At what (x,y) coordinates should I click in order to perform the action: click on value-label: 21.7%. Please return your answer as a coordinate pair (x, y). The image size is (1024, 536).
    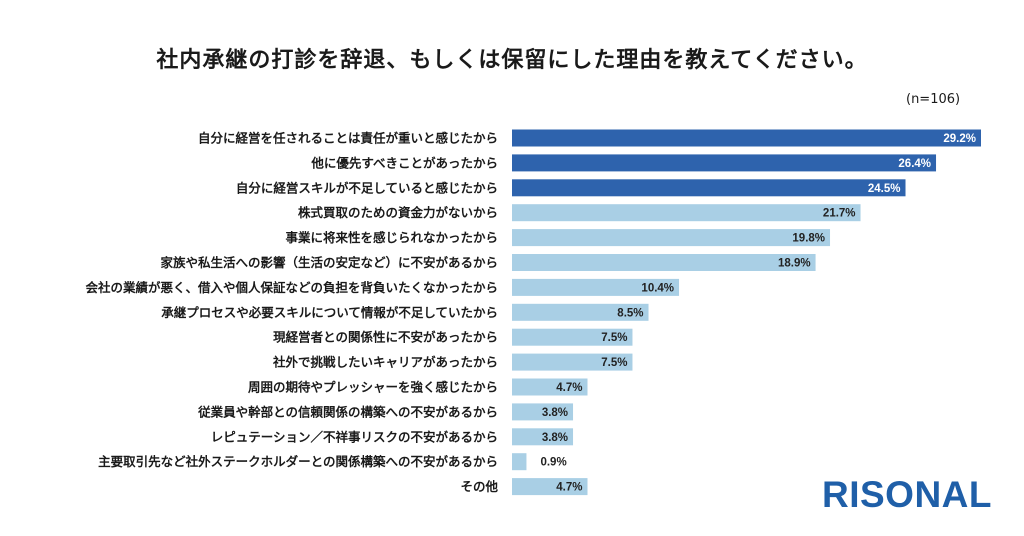
    Looking at the image, I should click on (839, 214).